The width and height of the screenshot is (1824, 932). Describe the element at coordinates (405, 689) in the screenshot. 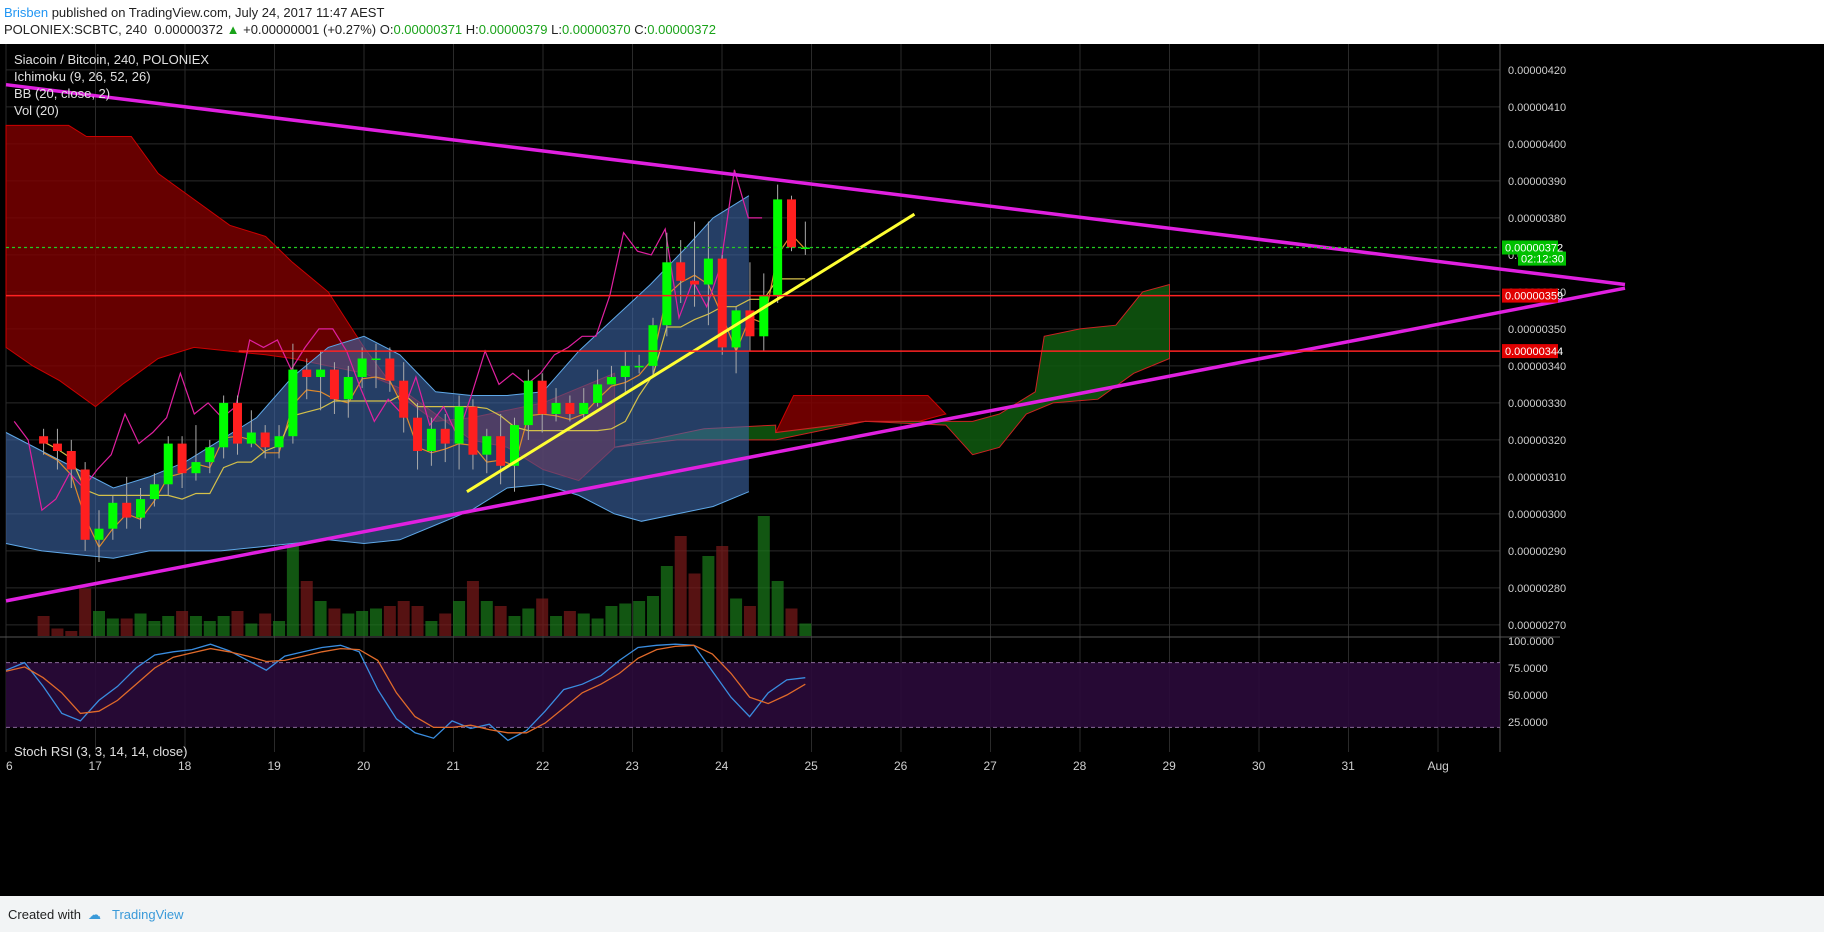

I see `stoch-d-line` at that location.